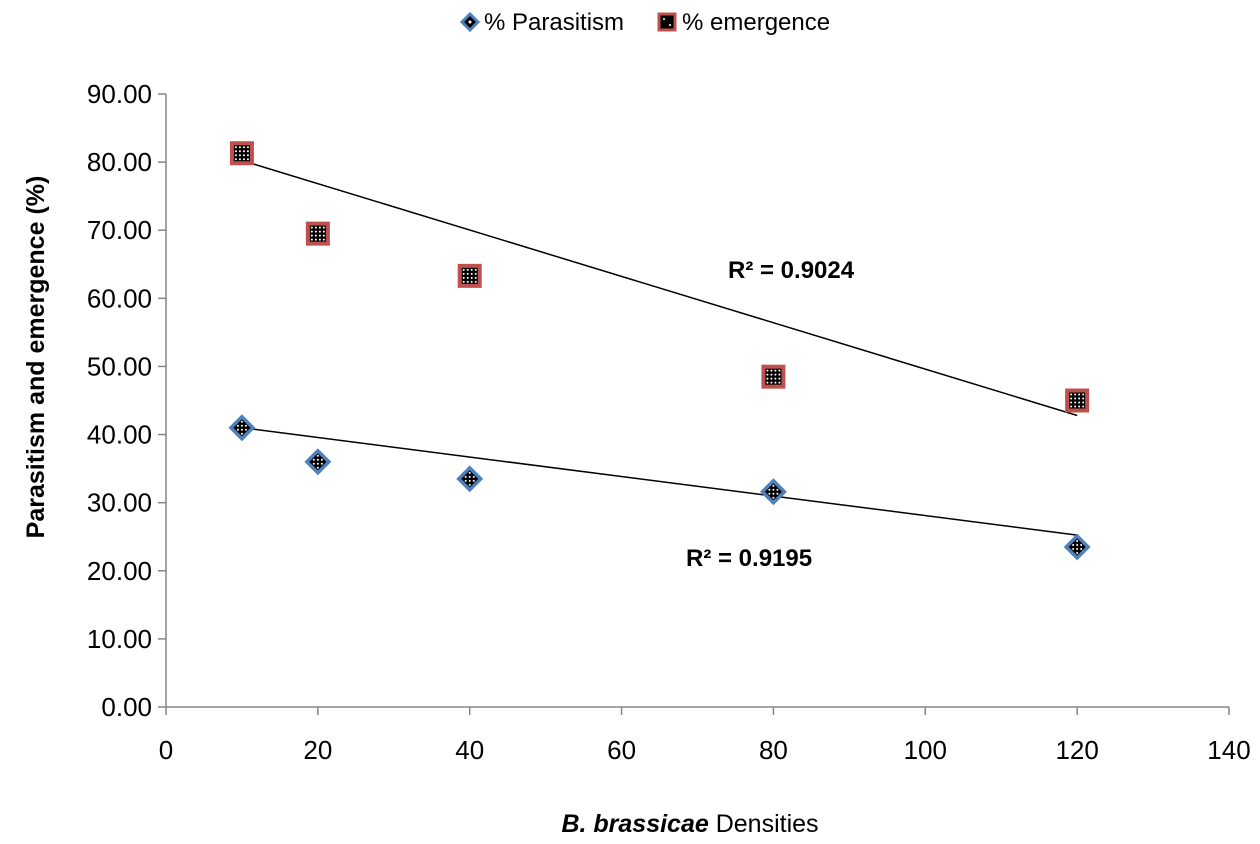  Describe the element at coordinates (1076, 750) in the screenshot. I see `x-tick-label: 120` at that location.